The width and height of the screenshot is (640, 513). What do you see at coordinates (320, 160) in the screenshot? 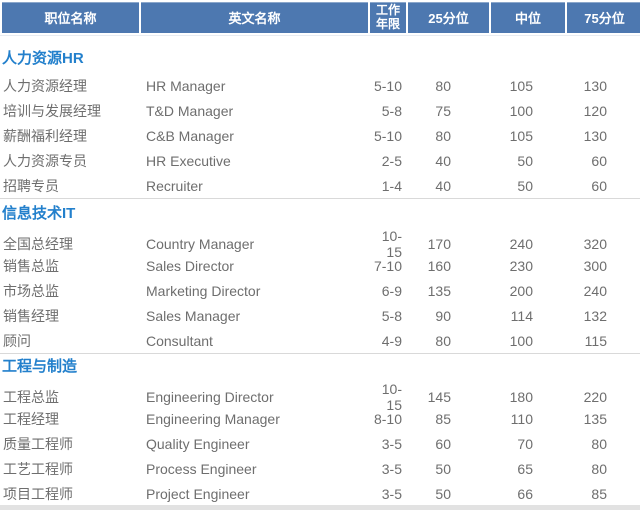
I see `table-row: 人力资源专员 HR Executive 2-5 40 50 60` at bounding box center [320, 160].